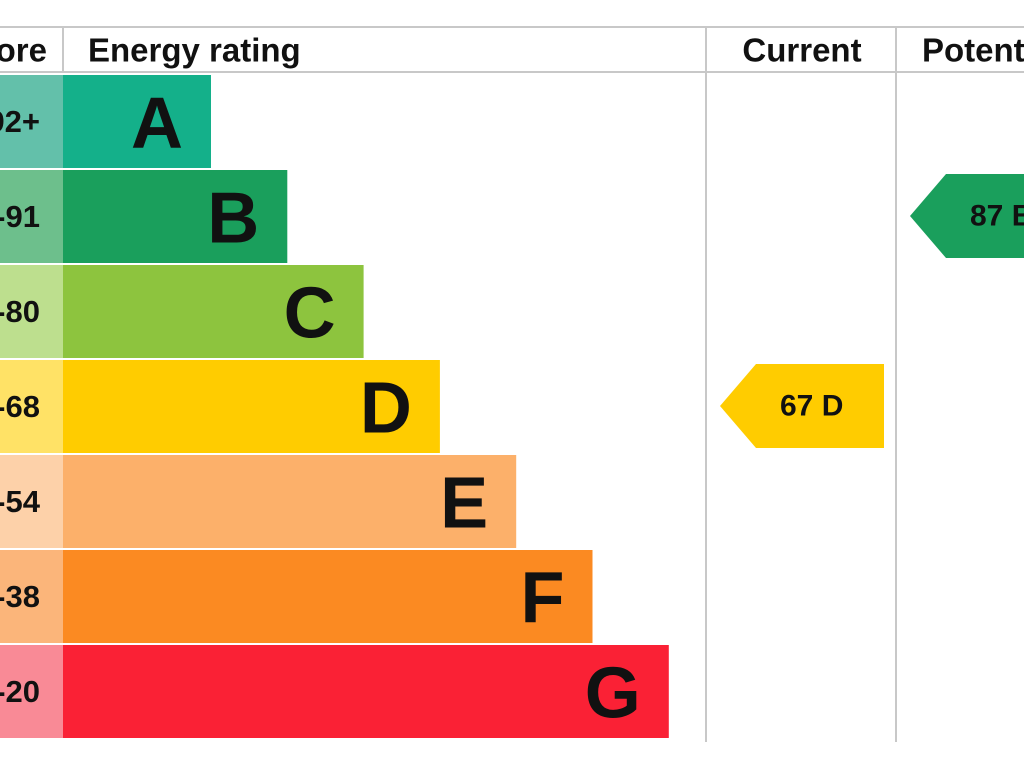 The image size is (1024, 768). I want to click on current-arrow, so click(802, 406).